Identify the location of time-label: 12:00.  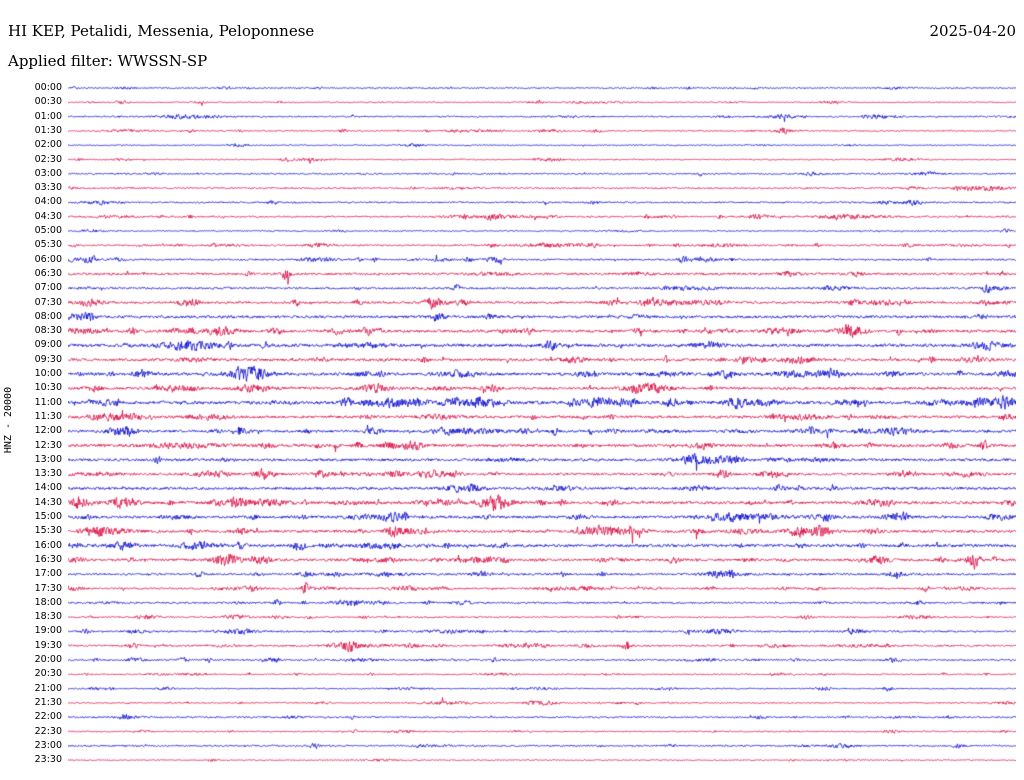
(48, 431).